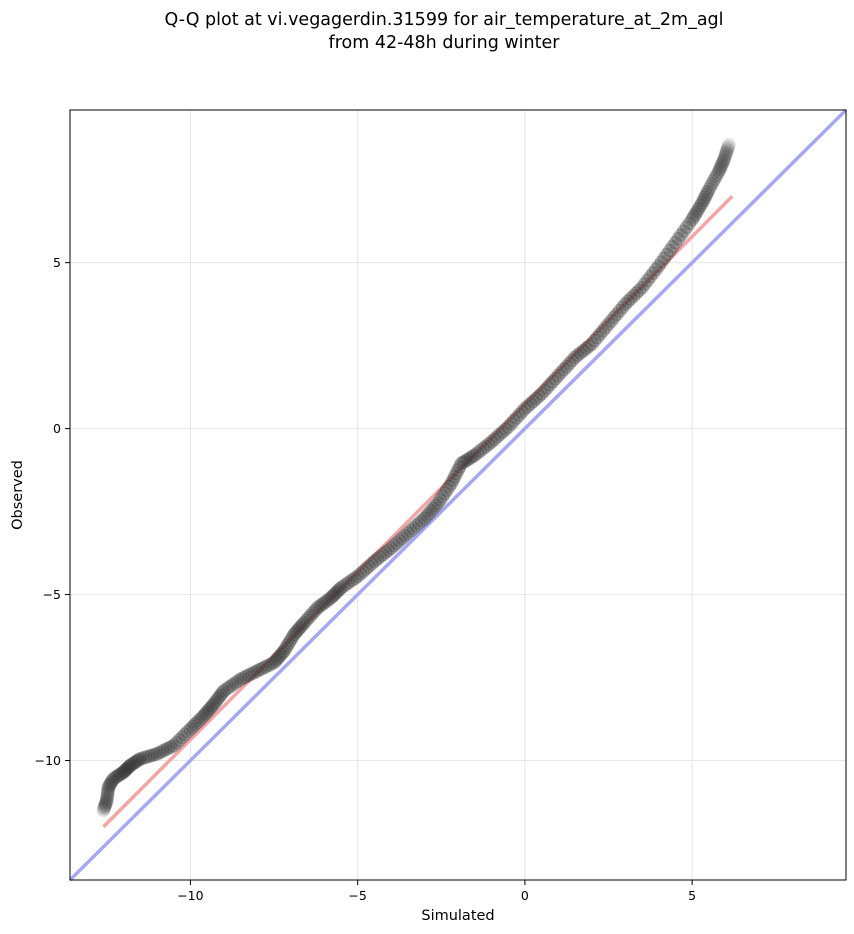  Describe the element at coordinates (357, 895) in the screenshot. I see `x-tick-label: −5` at that location.